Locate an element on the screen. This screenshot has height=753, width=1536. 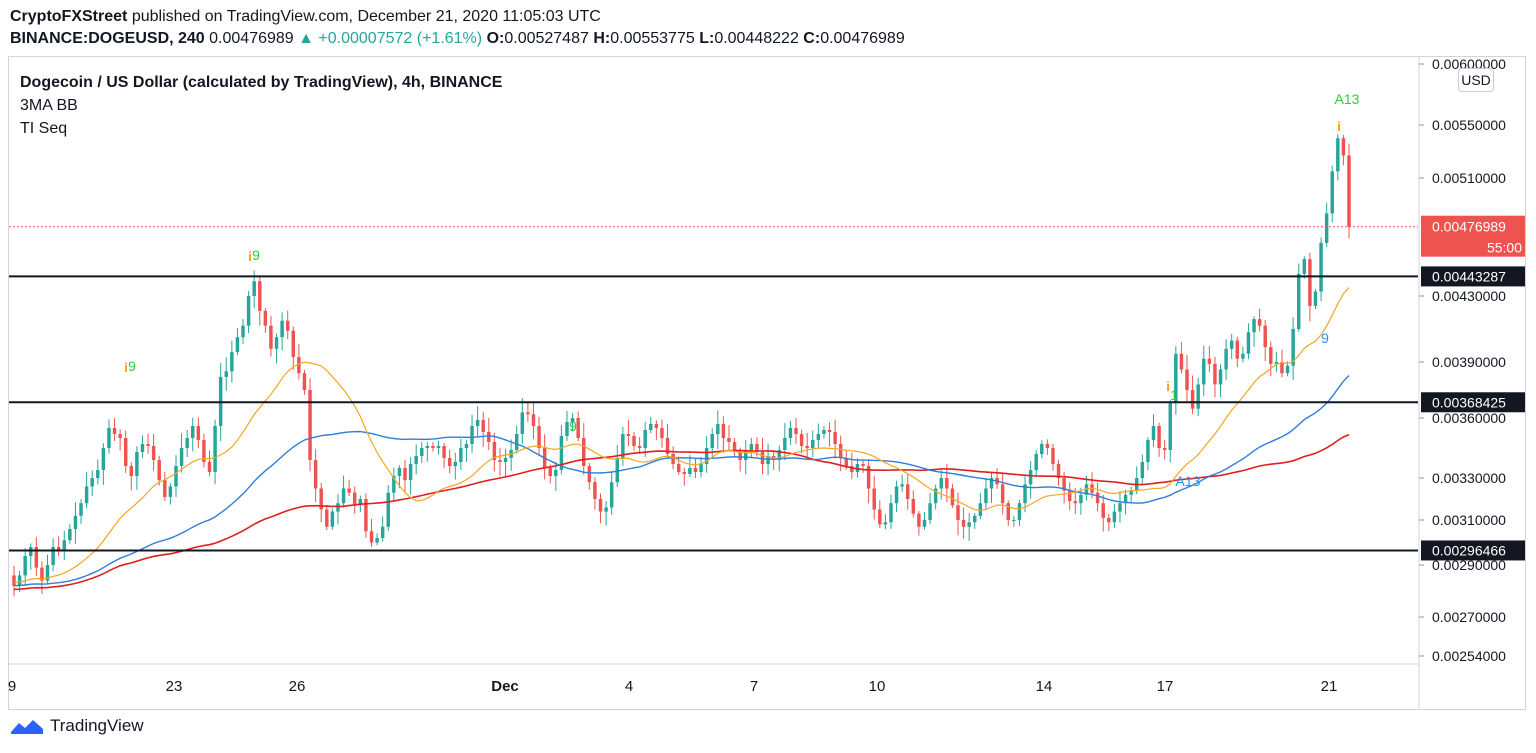
publisher-name: CryptoFXStreet is located at coordinates (69, 16).